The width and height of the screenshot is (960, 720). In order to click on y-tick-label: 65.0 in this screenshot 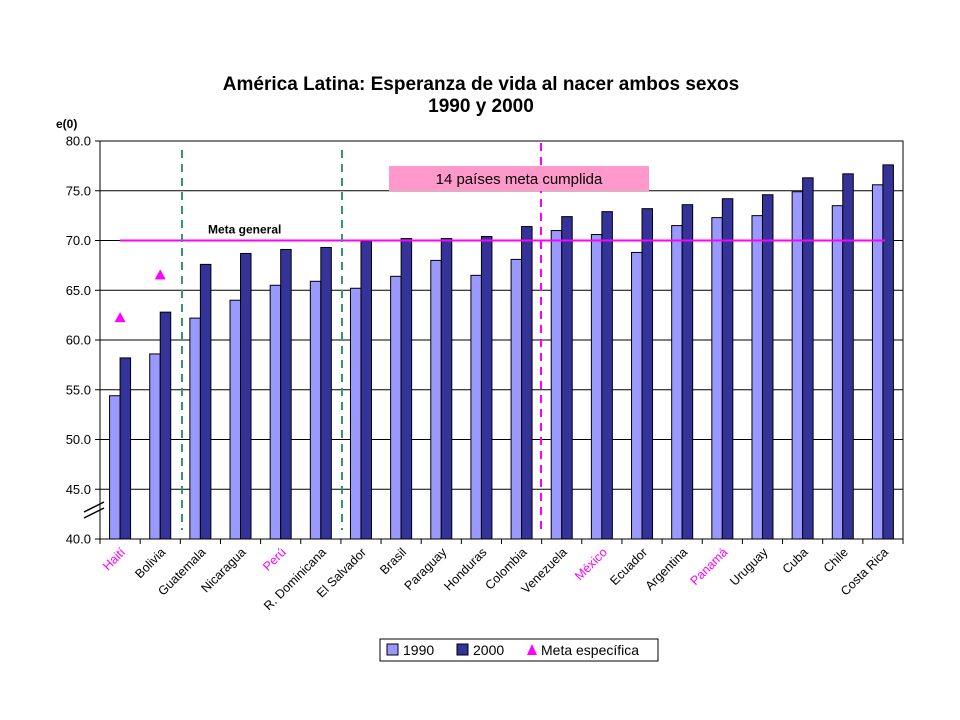, I will do `click(78, 290)`.